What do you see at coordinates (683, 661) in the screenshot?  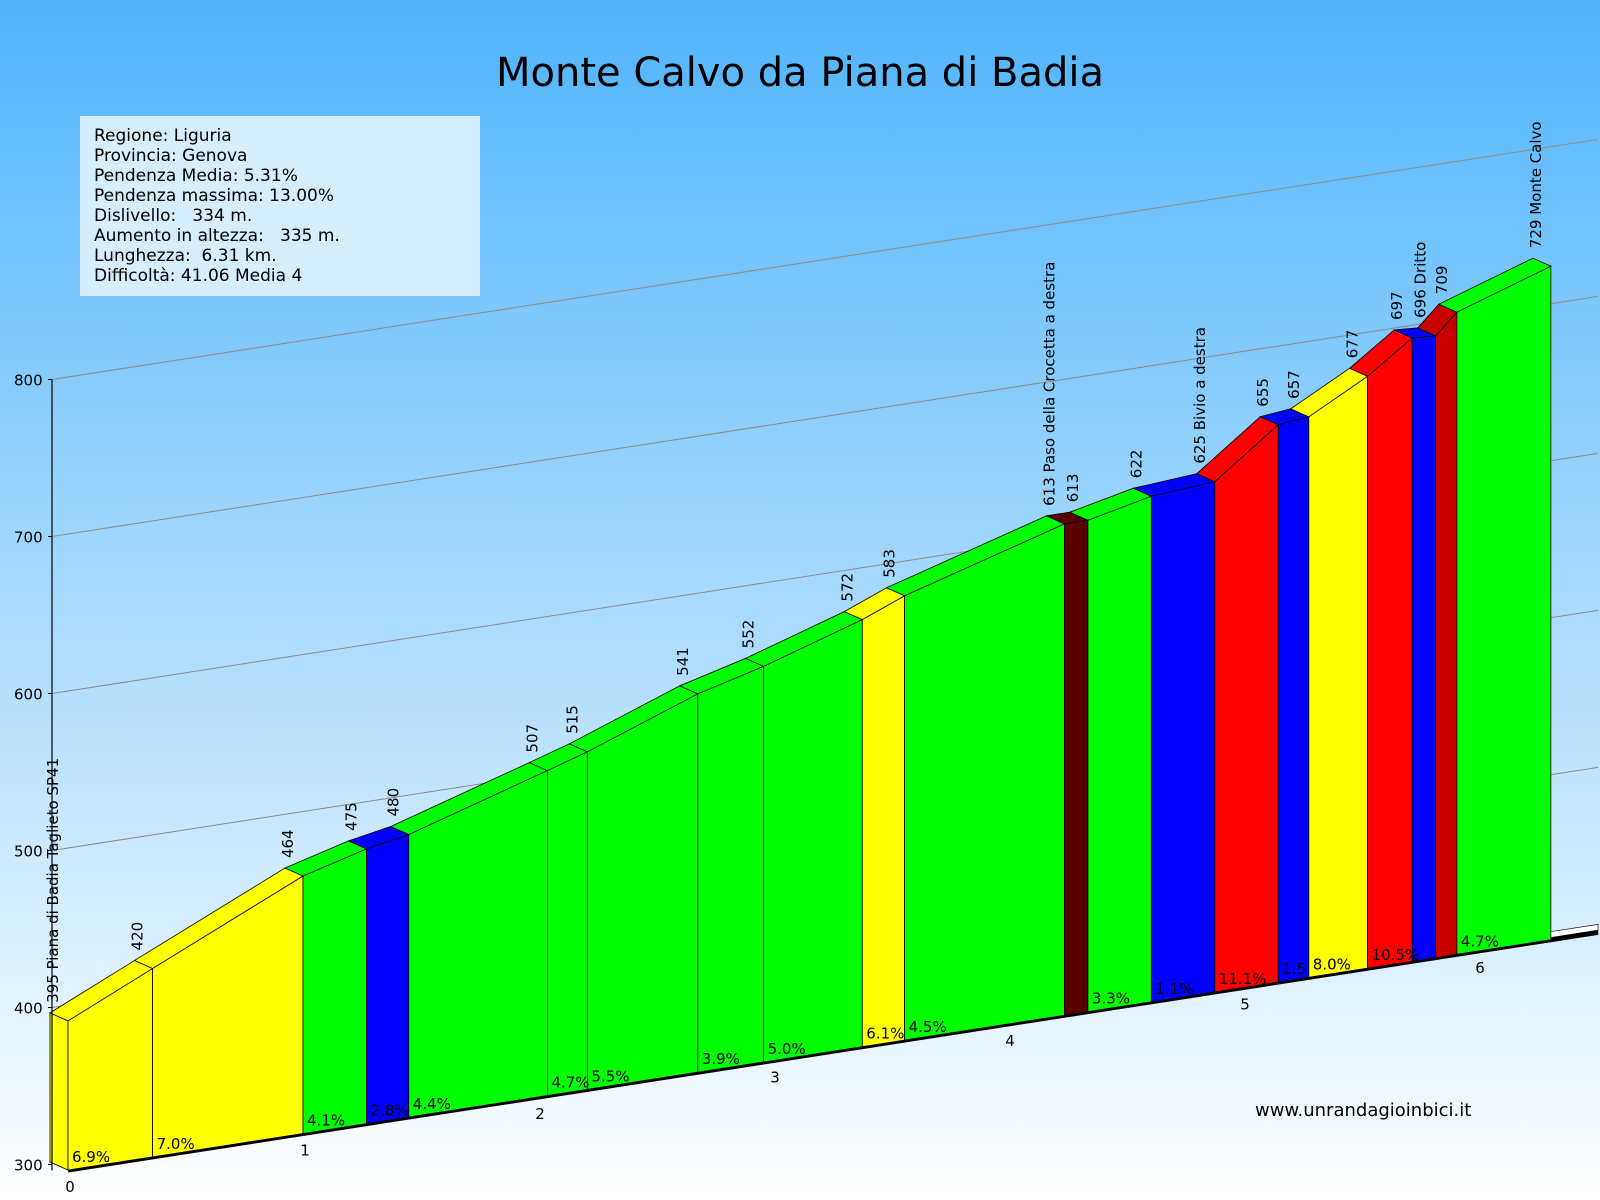 I see `elevation-label: 541` at bounding box center [683, 661].